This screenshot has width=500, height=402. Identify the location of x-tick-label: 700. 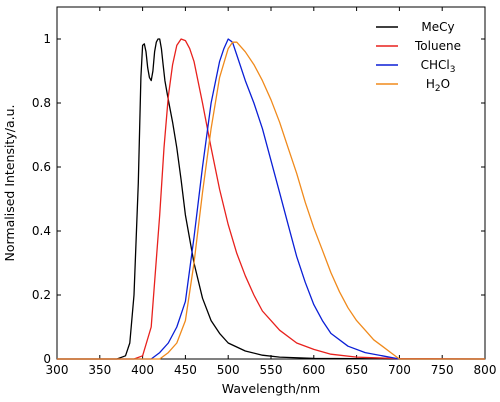
(399, 370).